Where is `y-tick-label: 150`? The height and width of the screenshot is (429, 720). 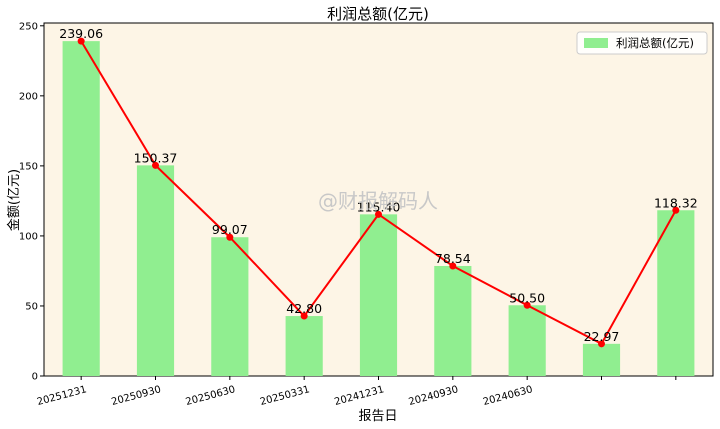 y-tick-label: 150 is located at coordinates (28, 166).